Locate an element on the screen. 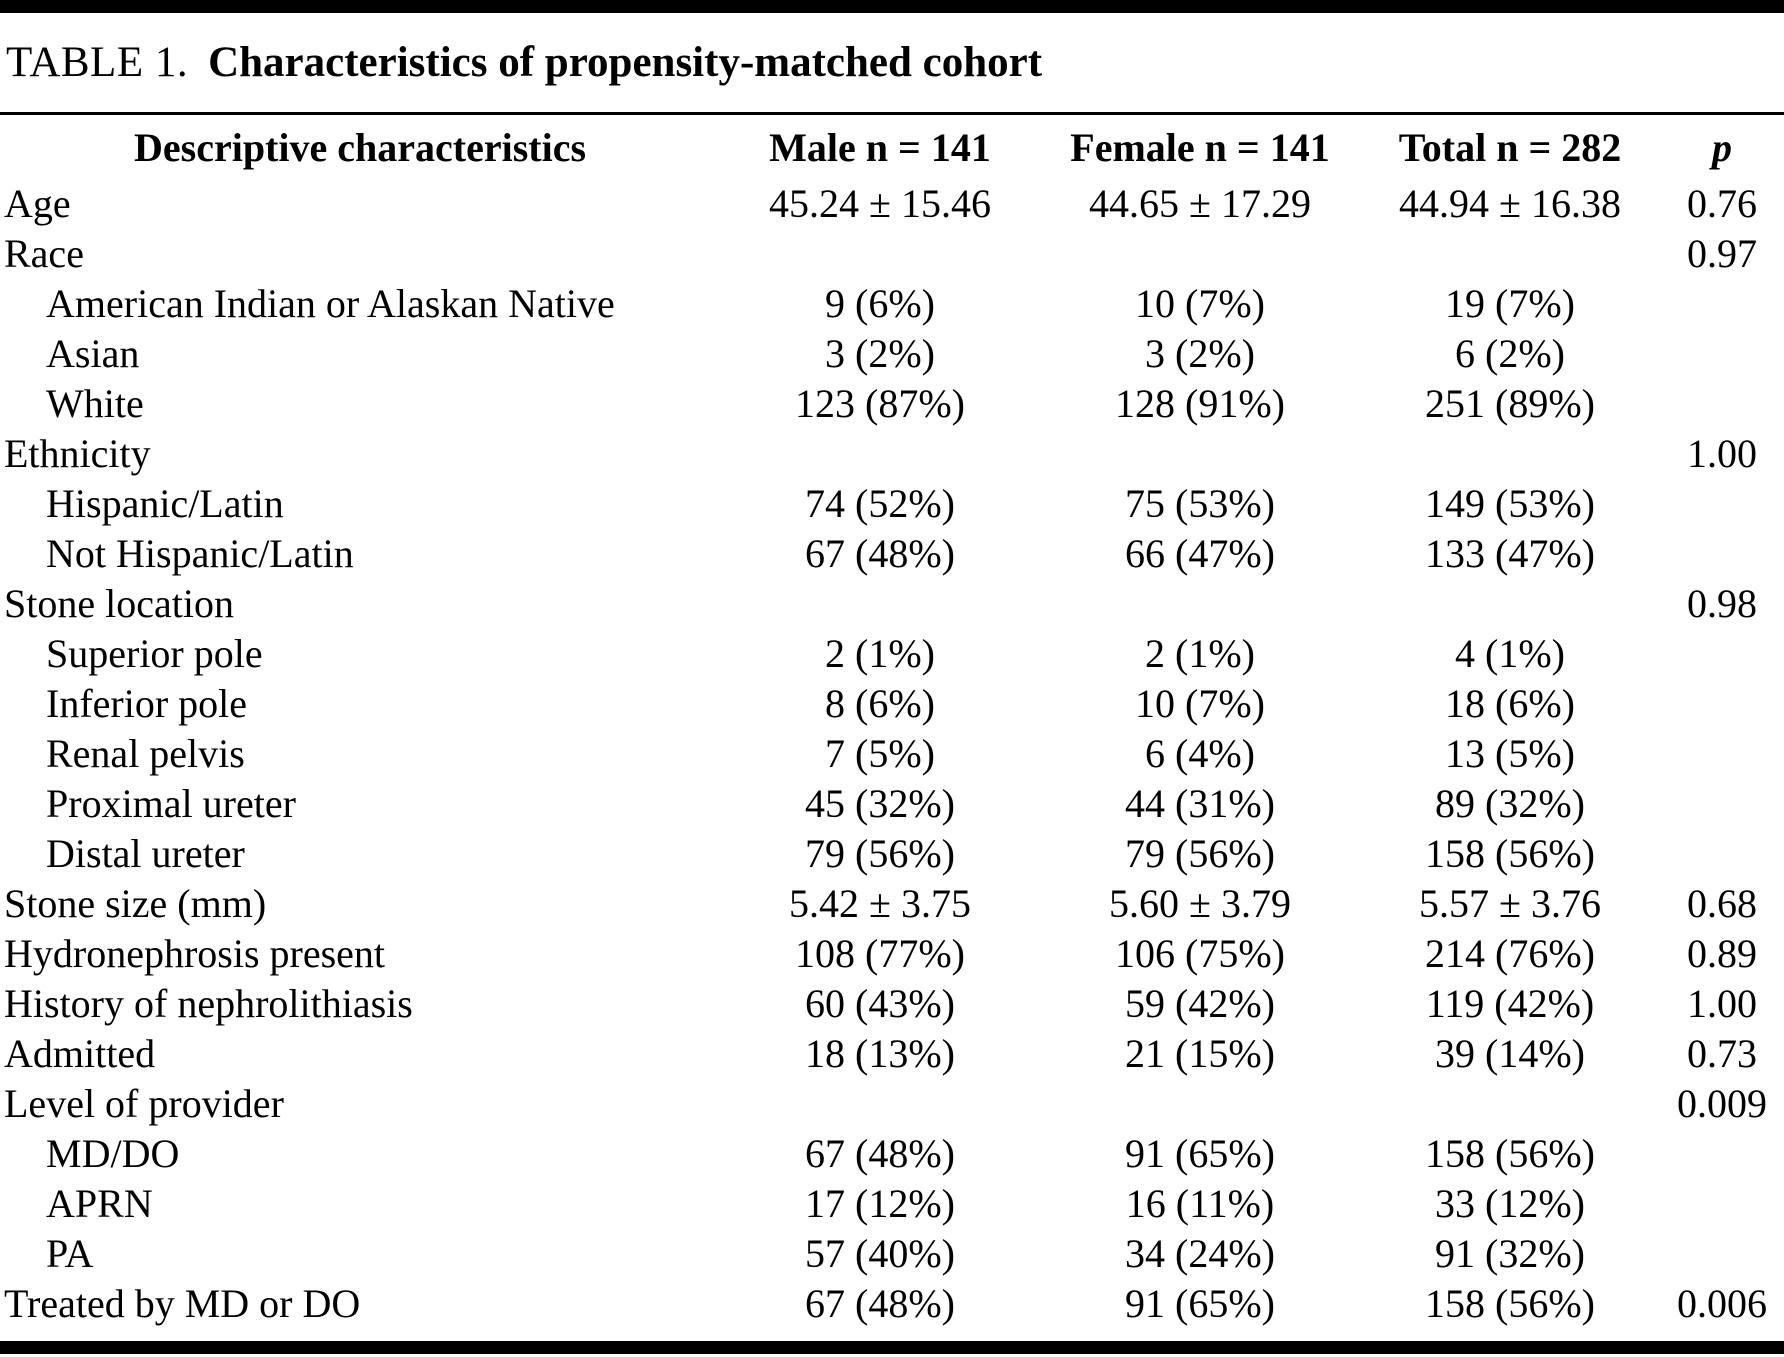 The image size is (1784, 1357). cell-label: Ethnicity is located at coordinates (77, 453).